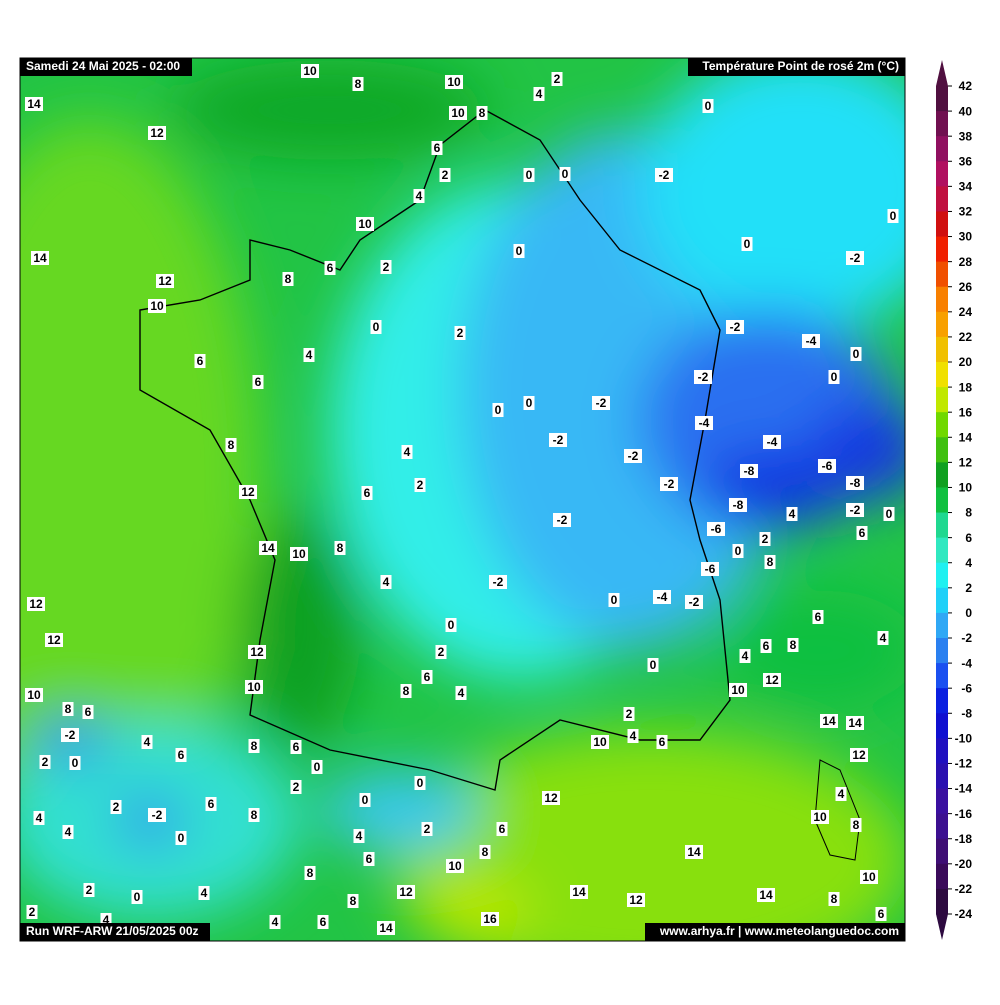 This screenshot has height=1005, width=1000. I want to click on colorbar-tick-label: 34, so click(966, 187).